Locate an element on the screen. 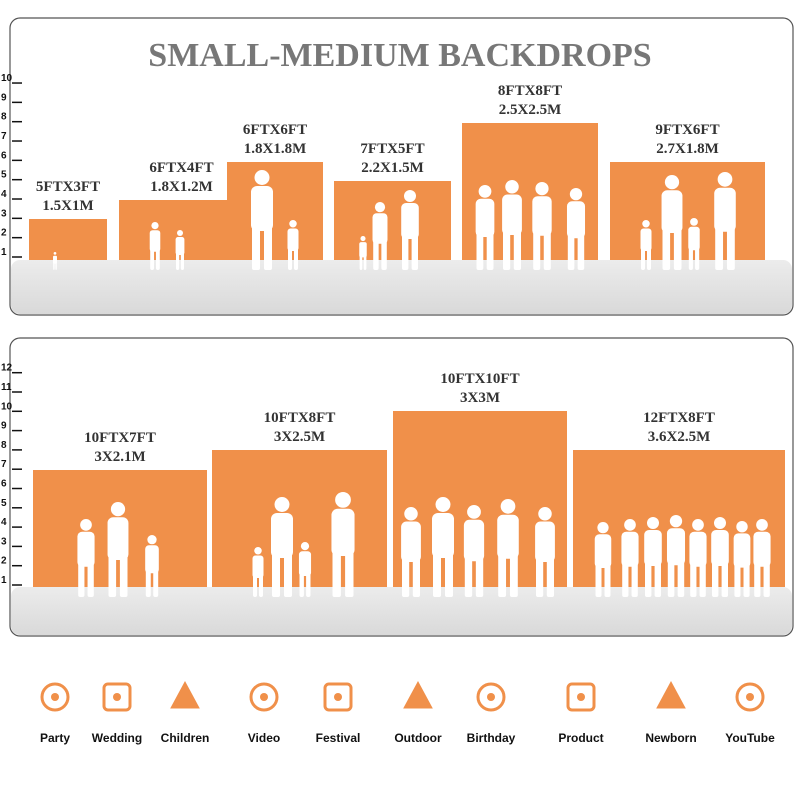  size-feet: 12FTX8FT is located at coordinates (679, 418).